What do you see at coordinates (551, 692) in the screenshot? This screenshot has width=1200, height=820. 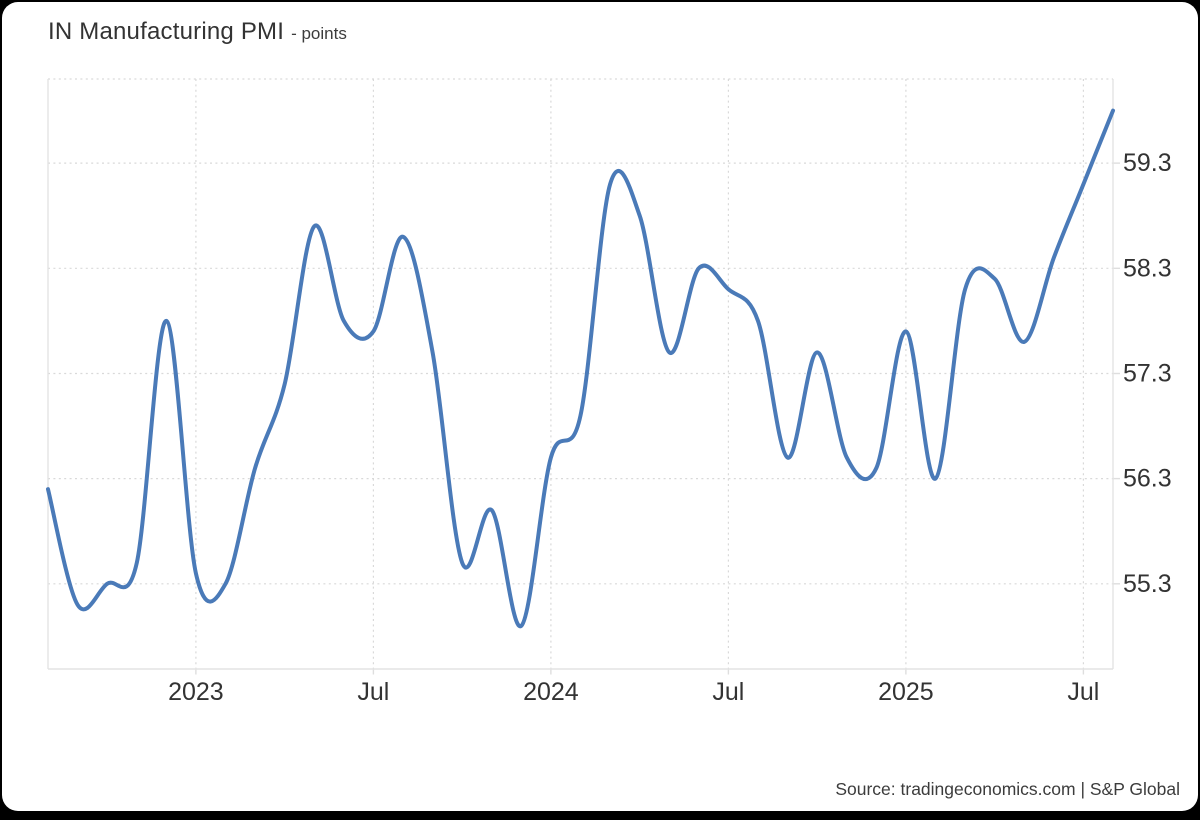 I see `x-axis-label: 2024` at bounding box center [551, 692].